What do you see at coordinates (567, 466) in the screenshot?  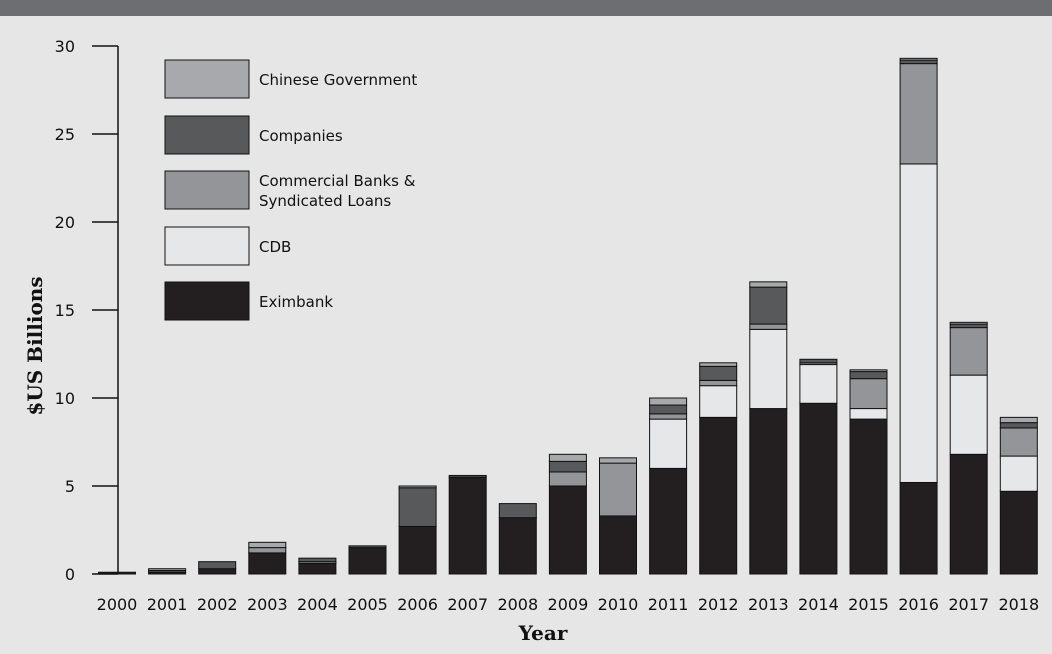 I see `bar-companies-2009` at bounding box center [567, 466].